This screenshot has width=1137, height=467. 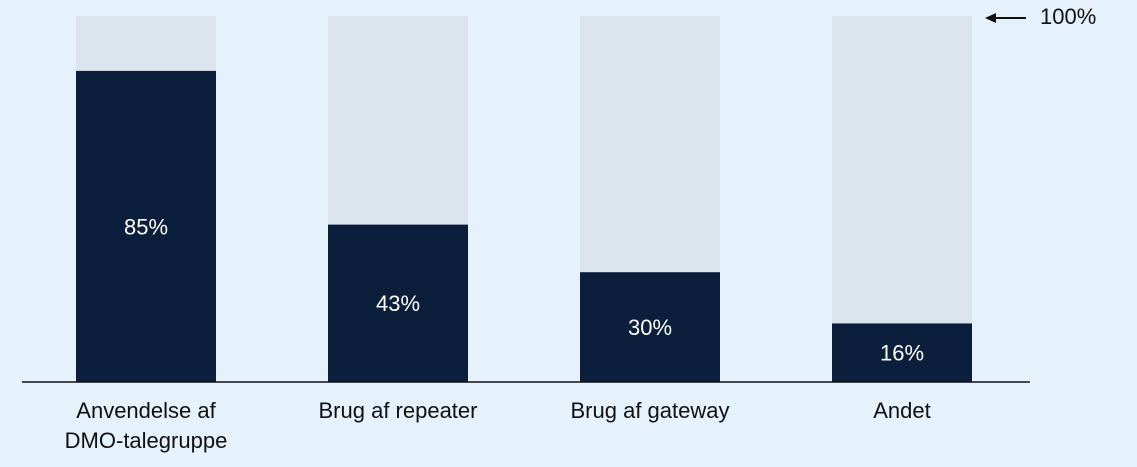 I want to click on value-label: 43%, so click(x=398, y=303).